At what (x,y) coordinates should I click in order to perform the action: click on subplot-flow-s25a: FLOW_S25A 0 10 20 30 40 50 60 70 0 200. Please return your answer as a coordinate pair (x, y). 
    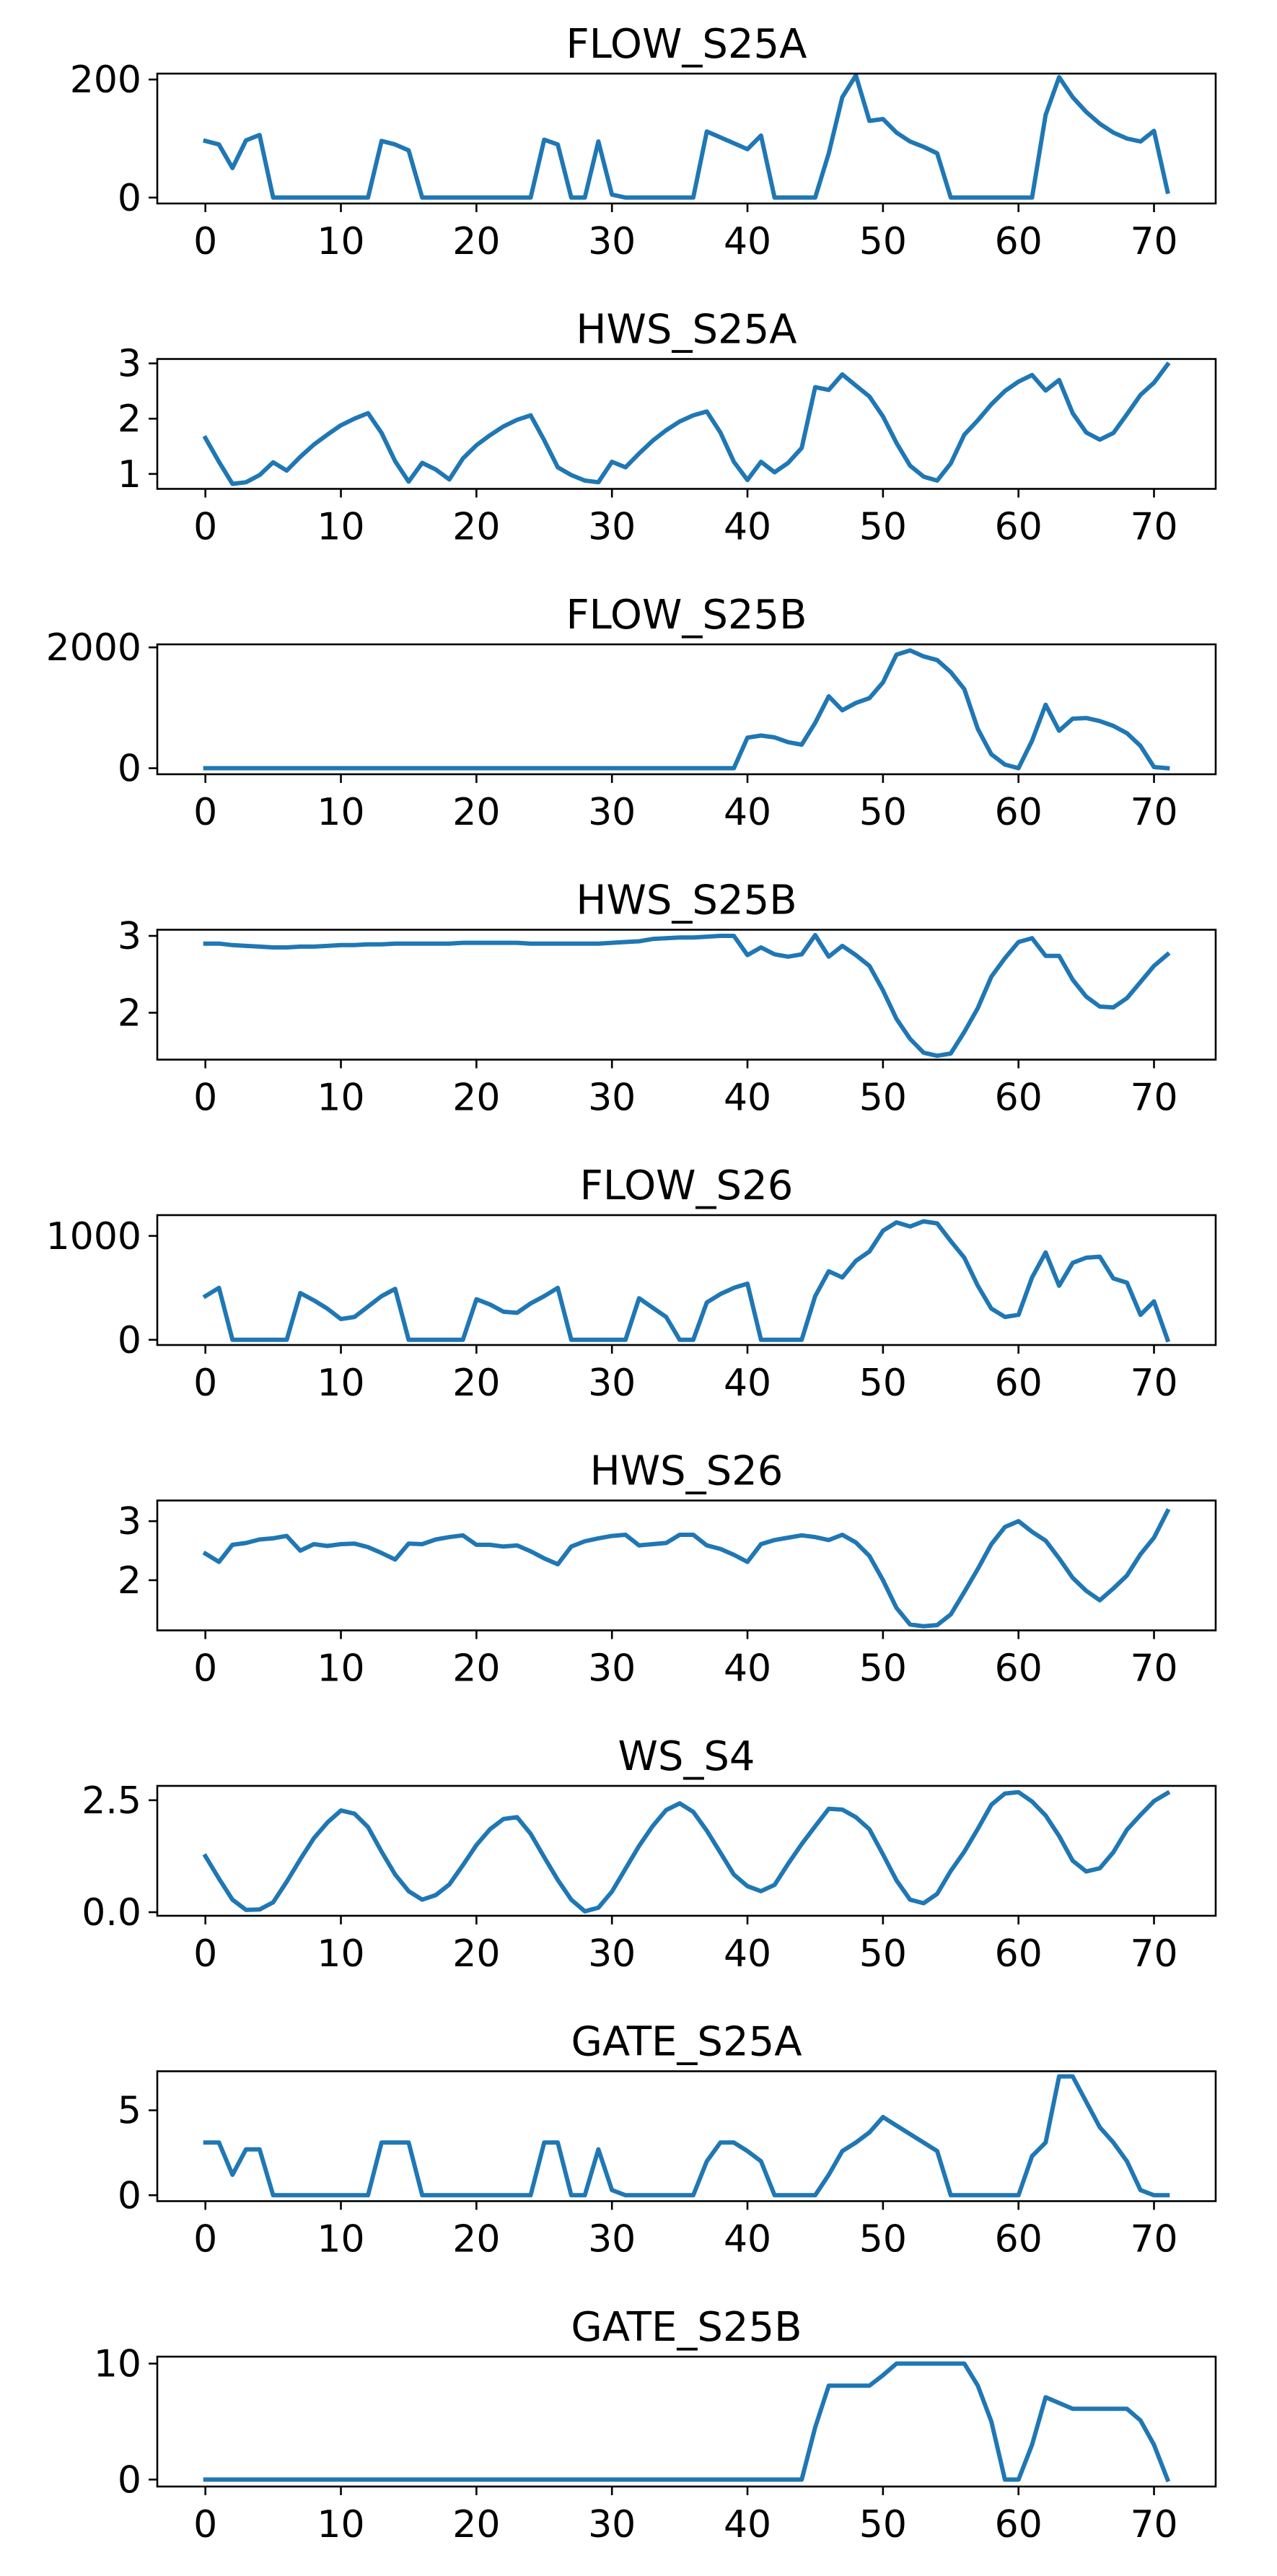
    Looking at the image, I should click on (644, 142).